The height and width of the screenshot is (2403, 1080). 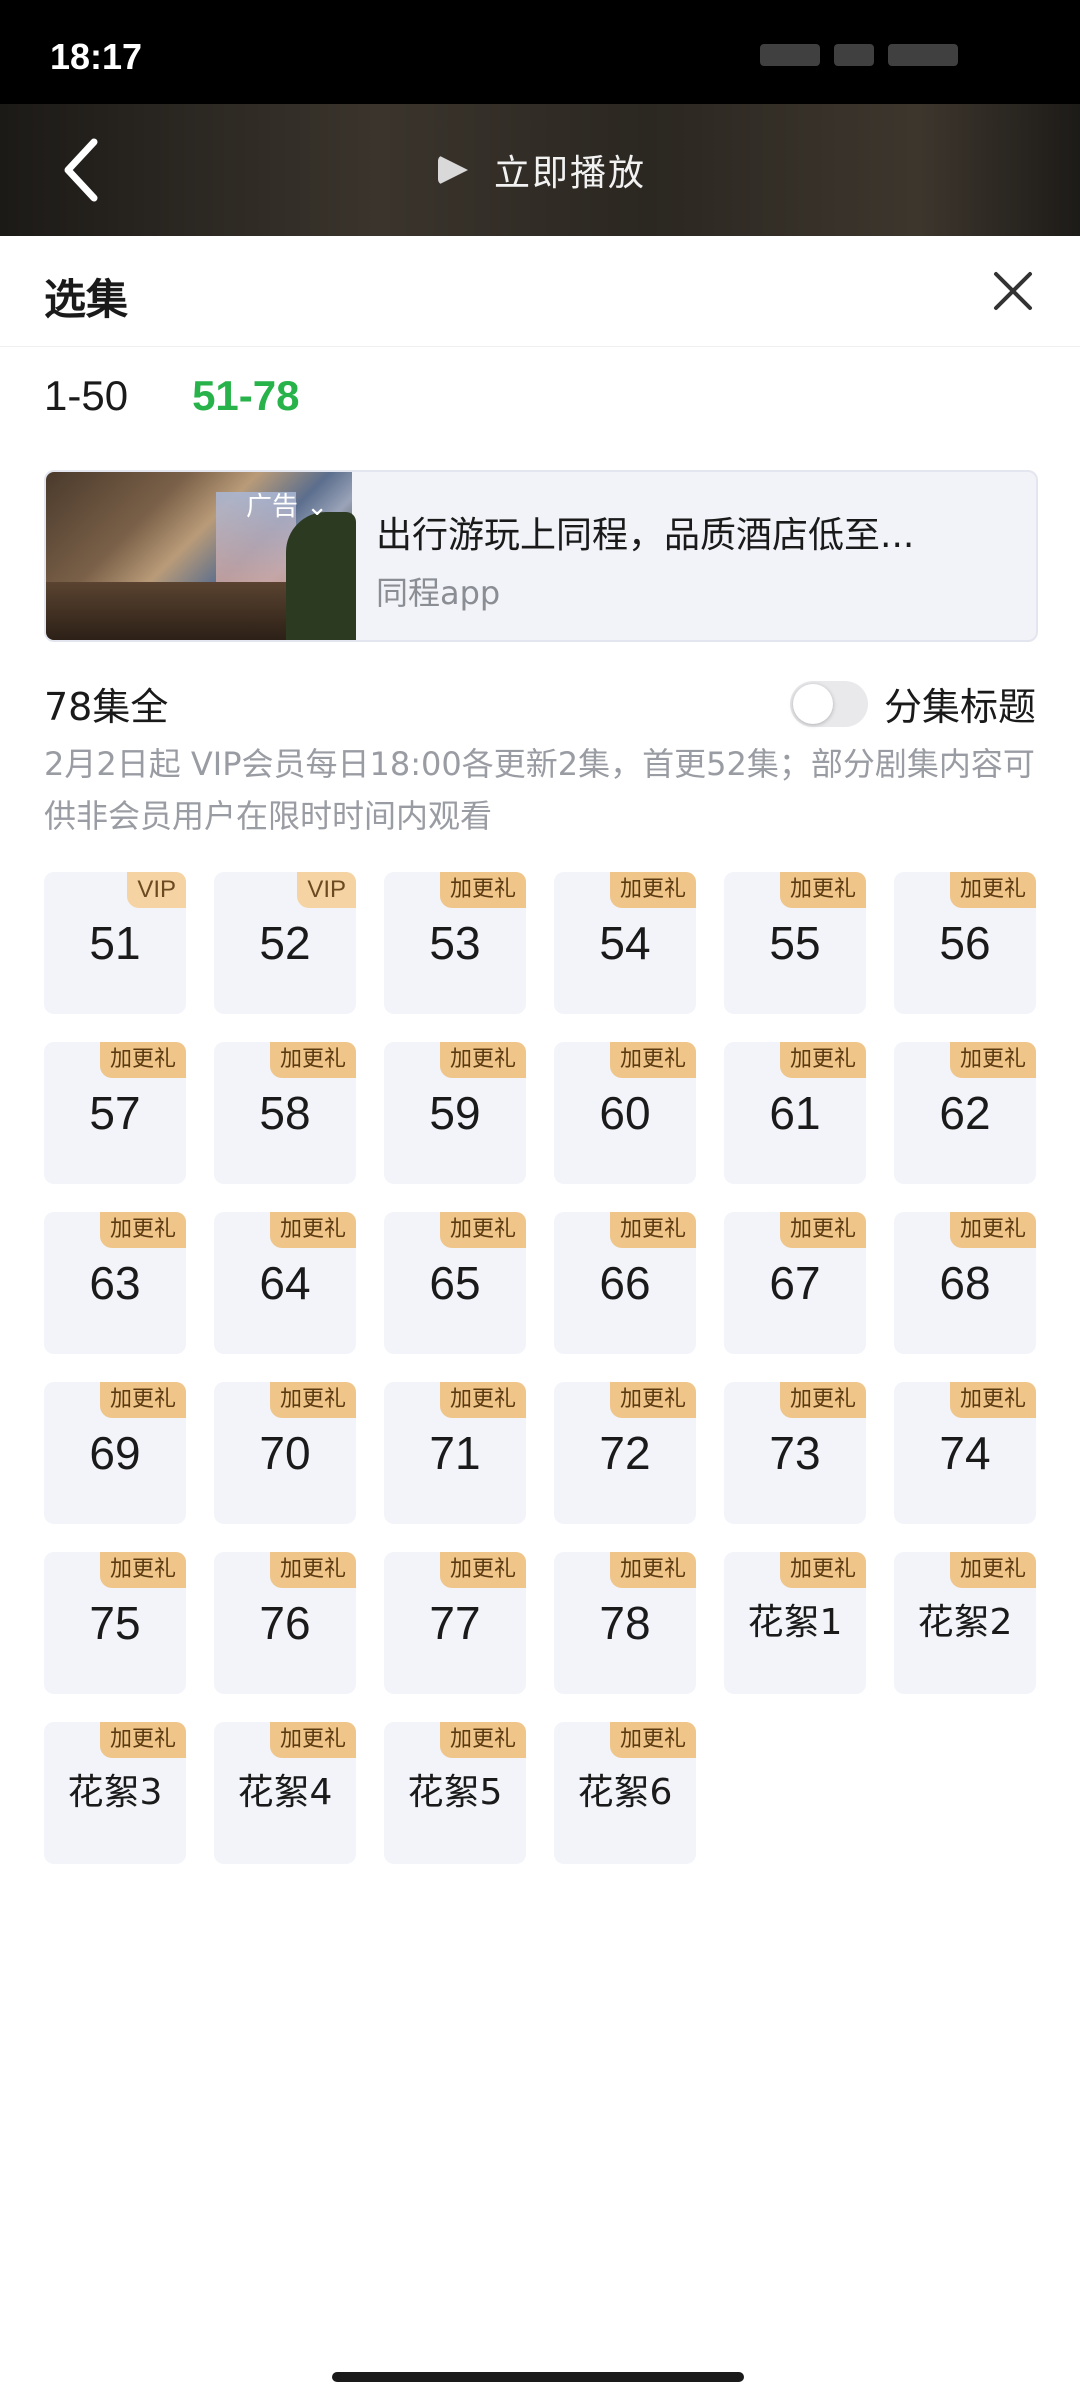 I want to click on play-now-button: 立即播放, so click(x=542, y=170).